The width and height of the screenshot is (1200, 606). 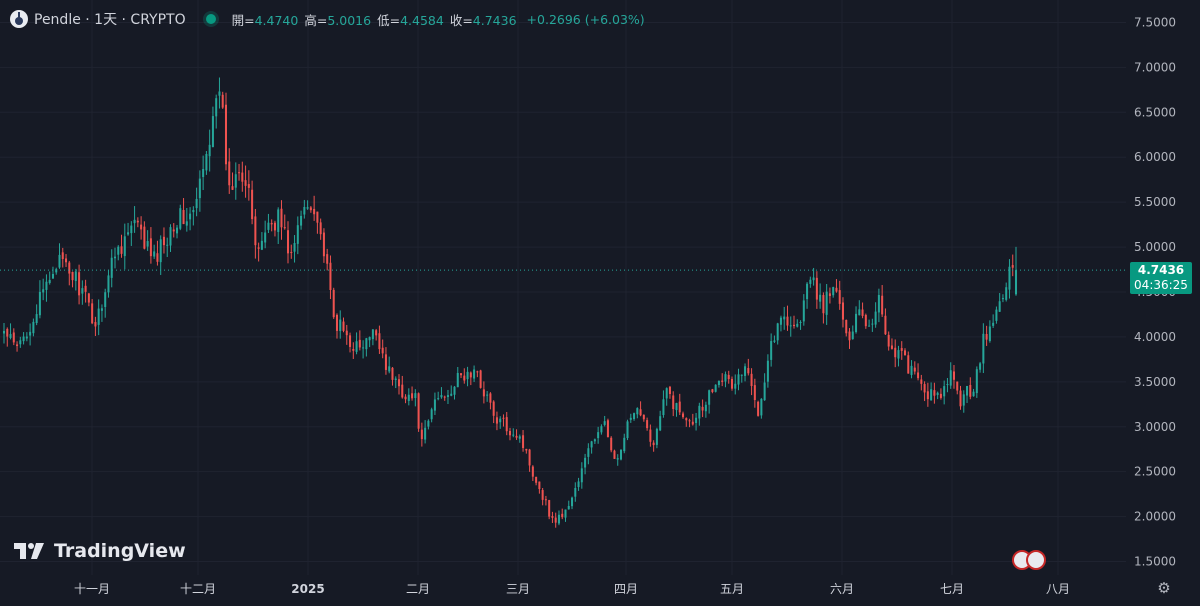 What do you see at coordinates (210, 19) in the screenshot?
I see `market-status-icon` at bounding box center [210, 19].